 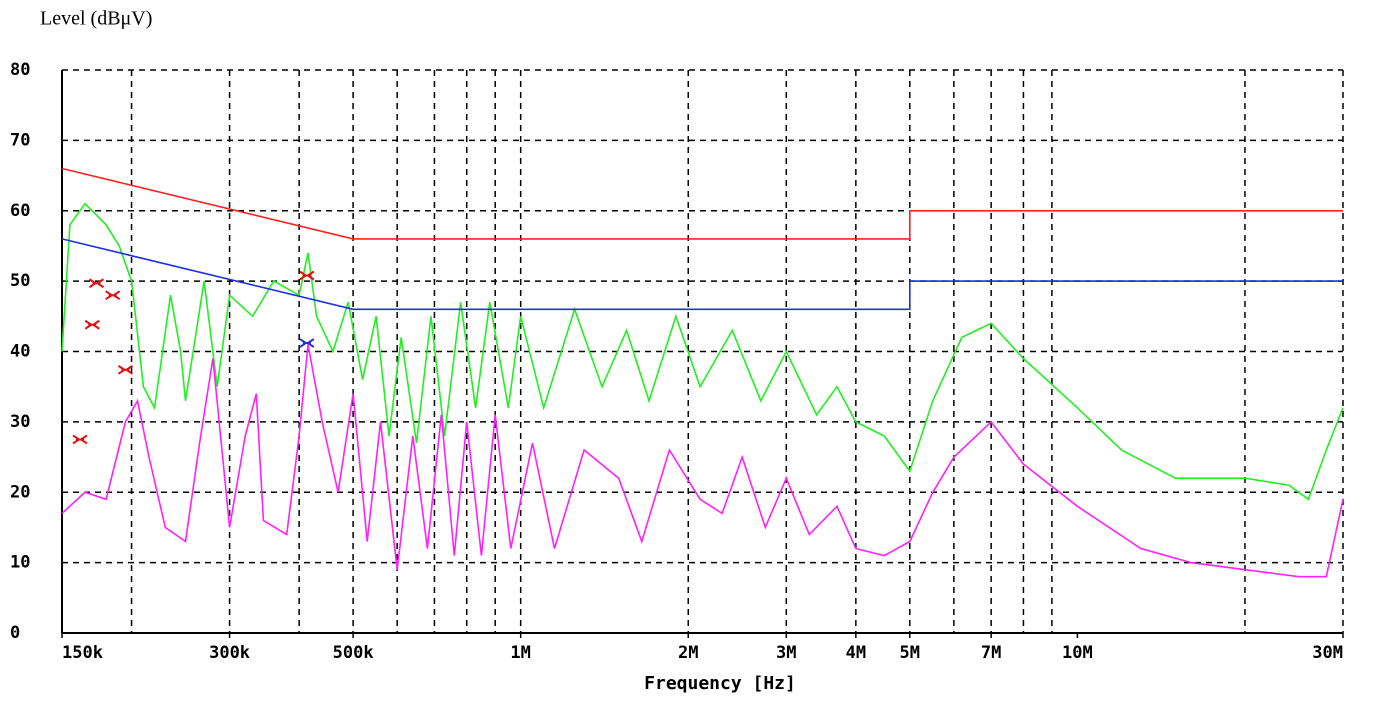 I want to click on x-tick-label: 2M, so click(x=688, y=653).